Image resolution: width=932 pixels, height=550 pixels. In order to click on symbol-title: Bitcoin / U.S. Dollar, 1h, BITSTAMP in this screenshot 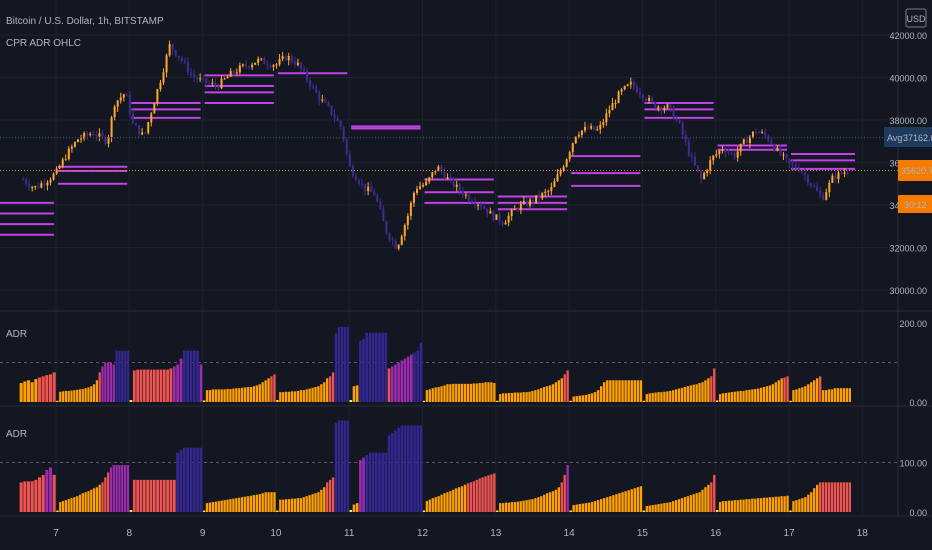, I will do `click(85, 21)`.